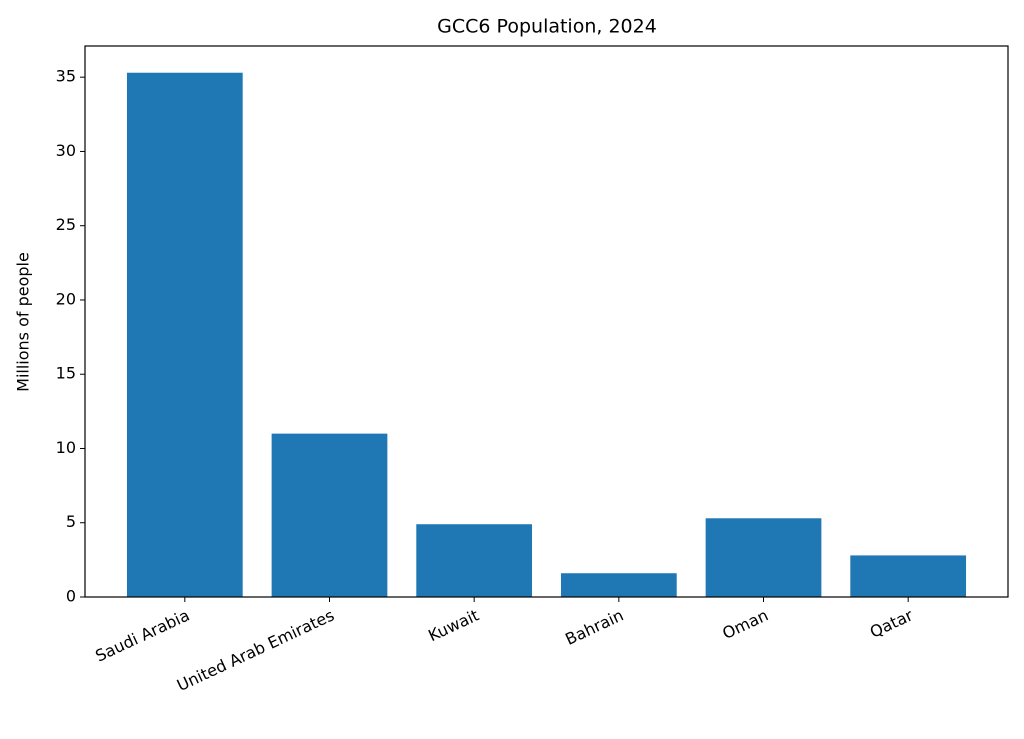  Describe the element at coordinates (66, 373) in the screenshot. I see `y-tick-label: 15` at that location.